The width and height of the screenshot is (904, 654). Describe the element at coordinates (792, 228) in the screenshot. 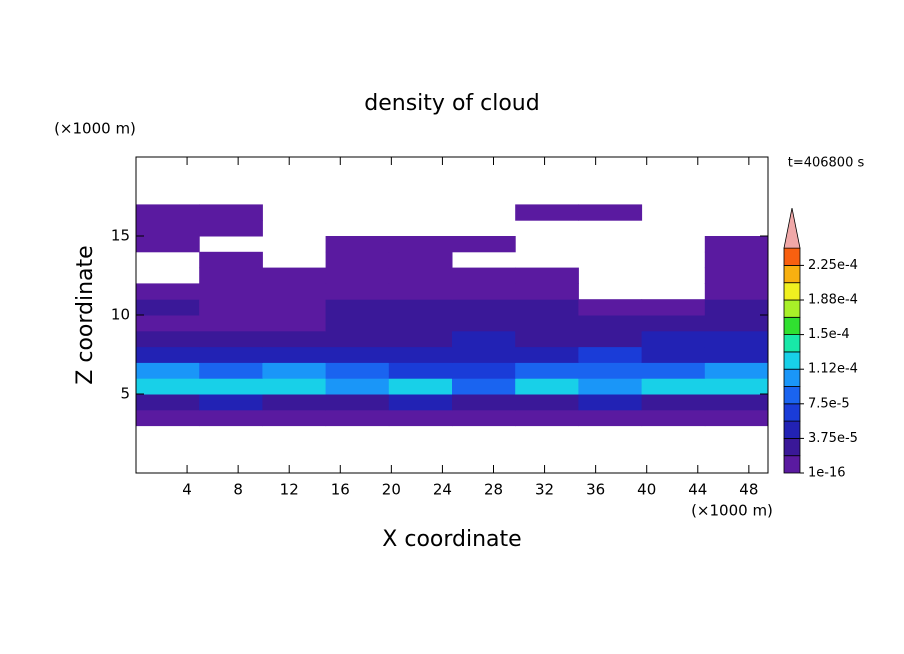

I see `colorbar-over` at that location.